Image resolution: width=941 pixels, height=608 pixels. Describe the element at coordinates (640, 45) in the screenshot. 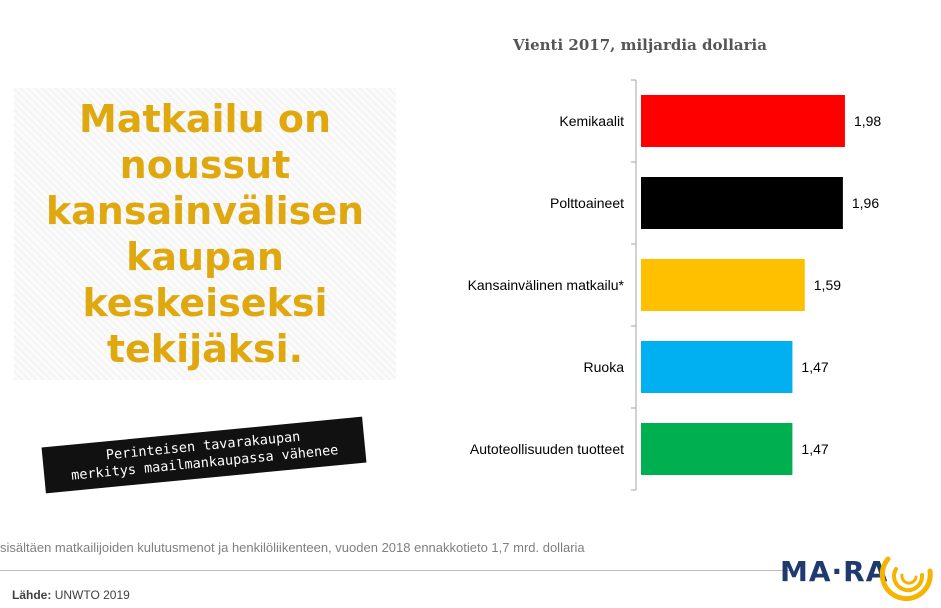

I see `chart-title: Vienti 2017, miljardia dollaria` at that location.